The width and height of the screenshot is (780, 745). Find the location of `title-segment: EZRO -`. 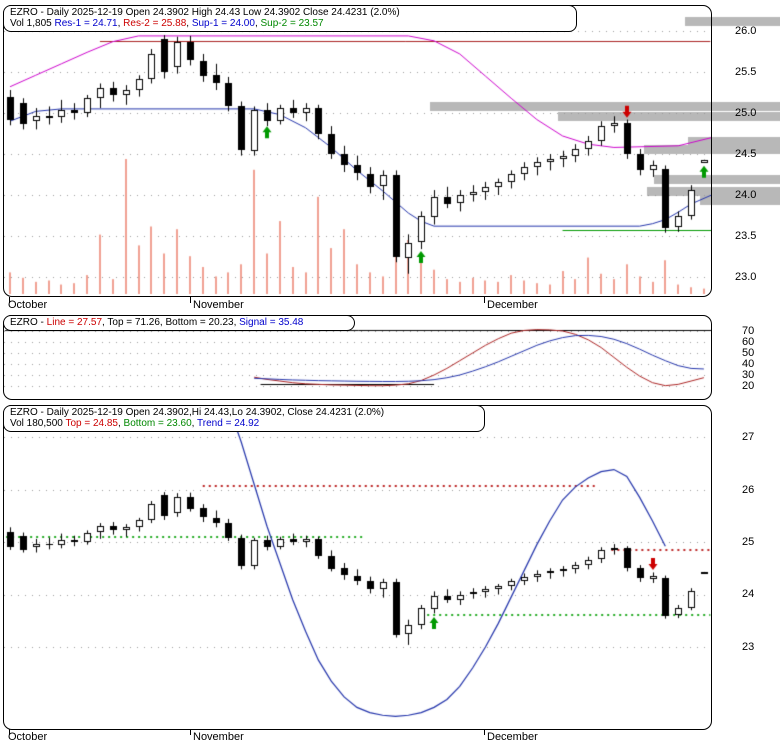

title-segment: EZRO - is located at coordinates (28, 322).